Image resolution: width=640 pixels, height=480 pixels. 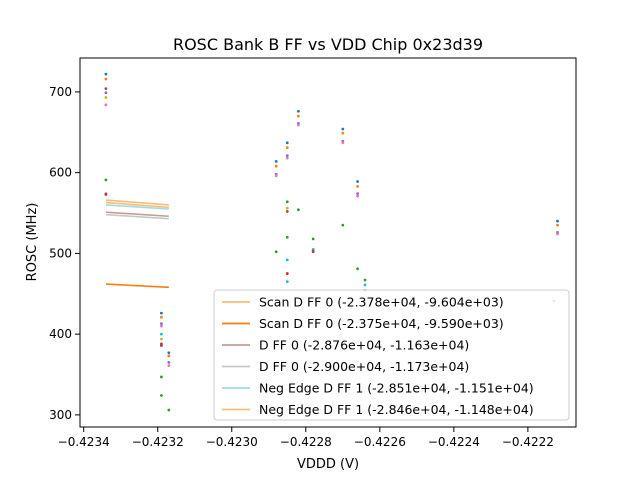 What do you see at coordinates (60, 253) in the screenshot?
I see `y-tick-label: 500` at bounding box center [60, 253].